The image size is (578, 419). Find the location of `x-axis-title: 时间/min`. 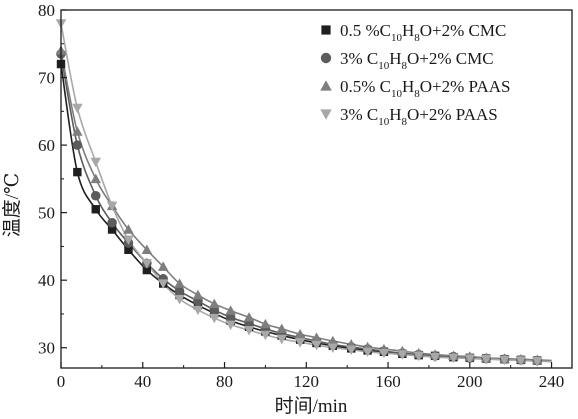

x-axis-title: 时间/min is located at coordinates (311, 406).